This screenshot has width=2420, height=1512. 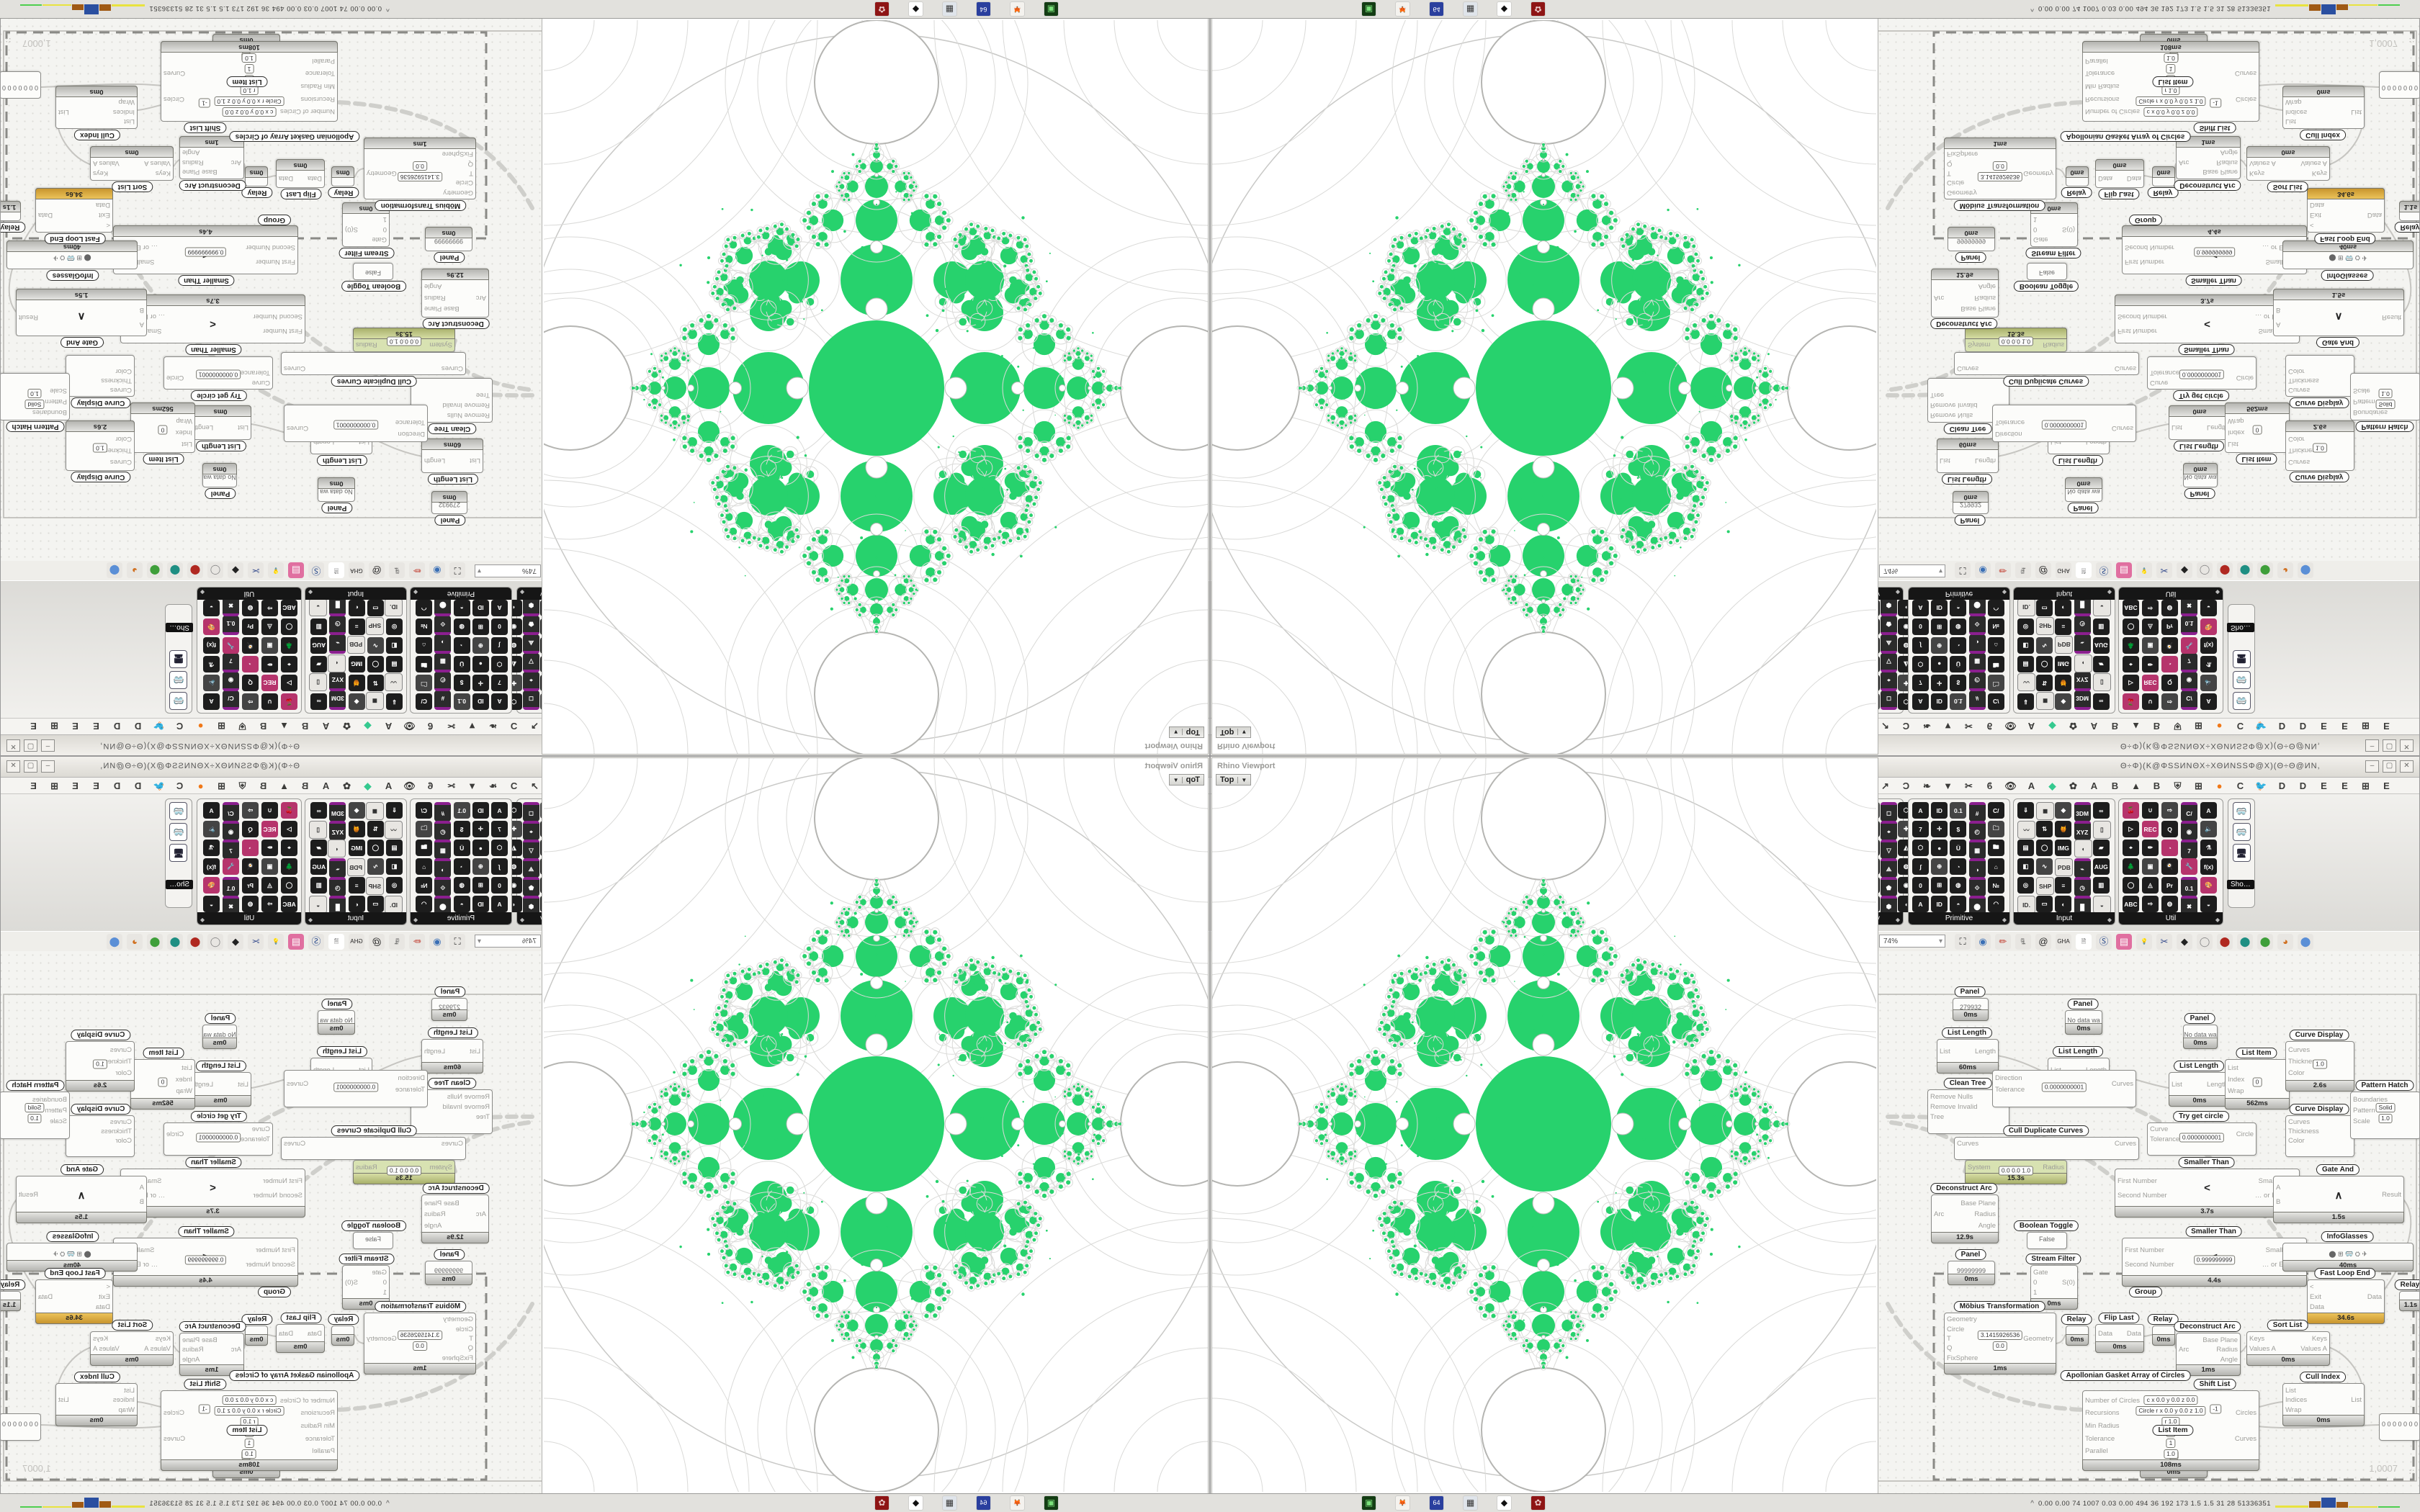 What do you see at coordinates (211, 904) in the screenshot?
I see `component-icon: ◒` at bounding box center [211, 904].